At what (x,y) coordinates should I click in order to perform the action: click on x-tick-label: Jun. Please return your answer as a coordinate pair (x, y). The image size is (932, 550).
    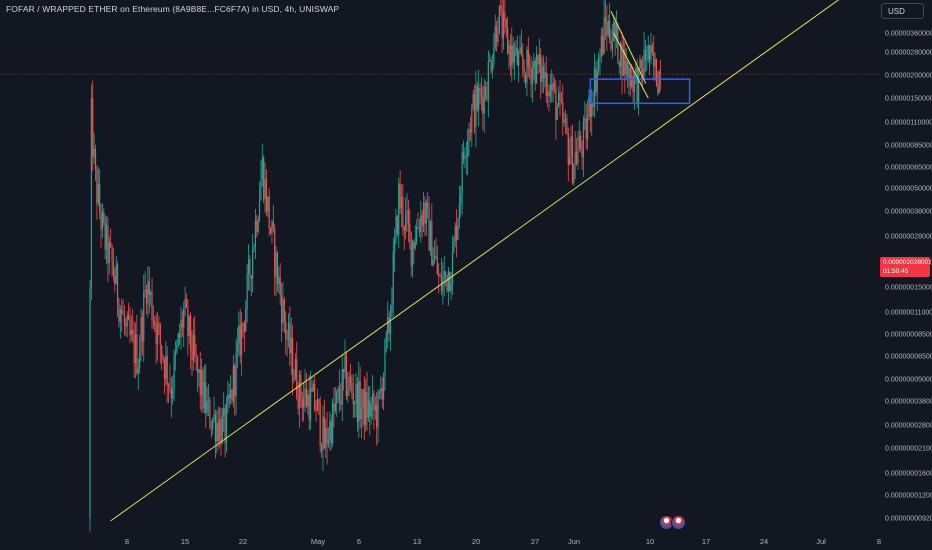
    Looking at the image, I should click on (574, 541).